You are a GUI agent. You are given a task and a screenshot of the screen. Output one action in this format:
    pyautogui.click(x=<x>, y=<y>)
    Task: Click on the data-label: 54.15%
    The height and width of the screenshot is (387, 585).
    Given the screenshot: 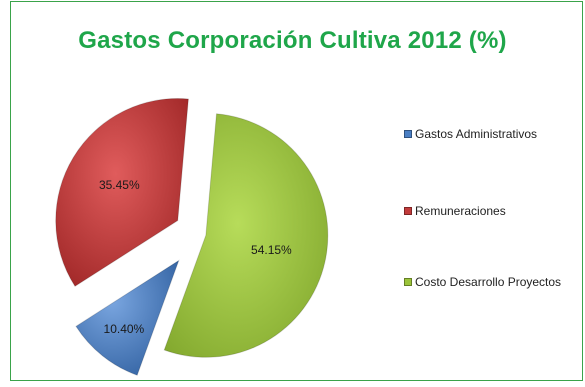 What is the action you would take?
    pyautogui.click(x=271, y=250)
    